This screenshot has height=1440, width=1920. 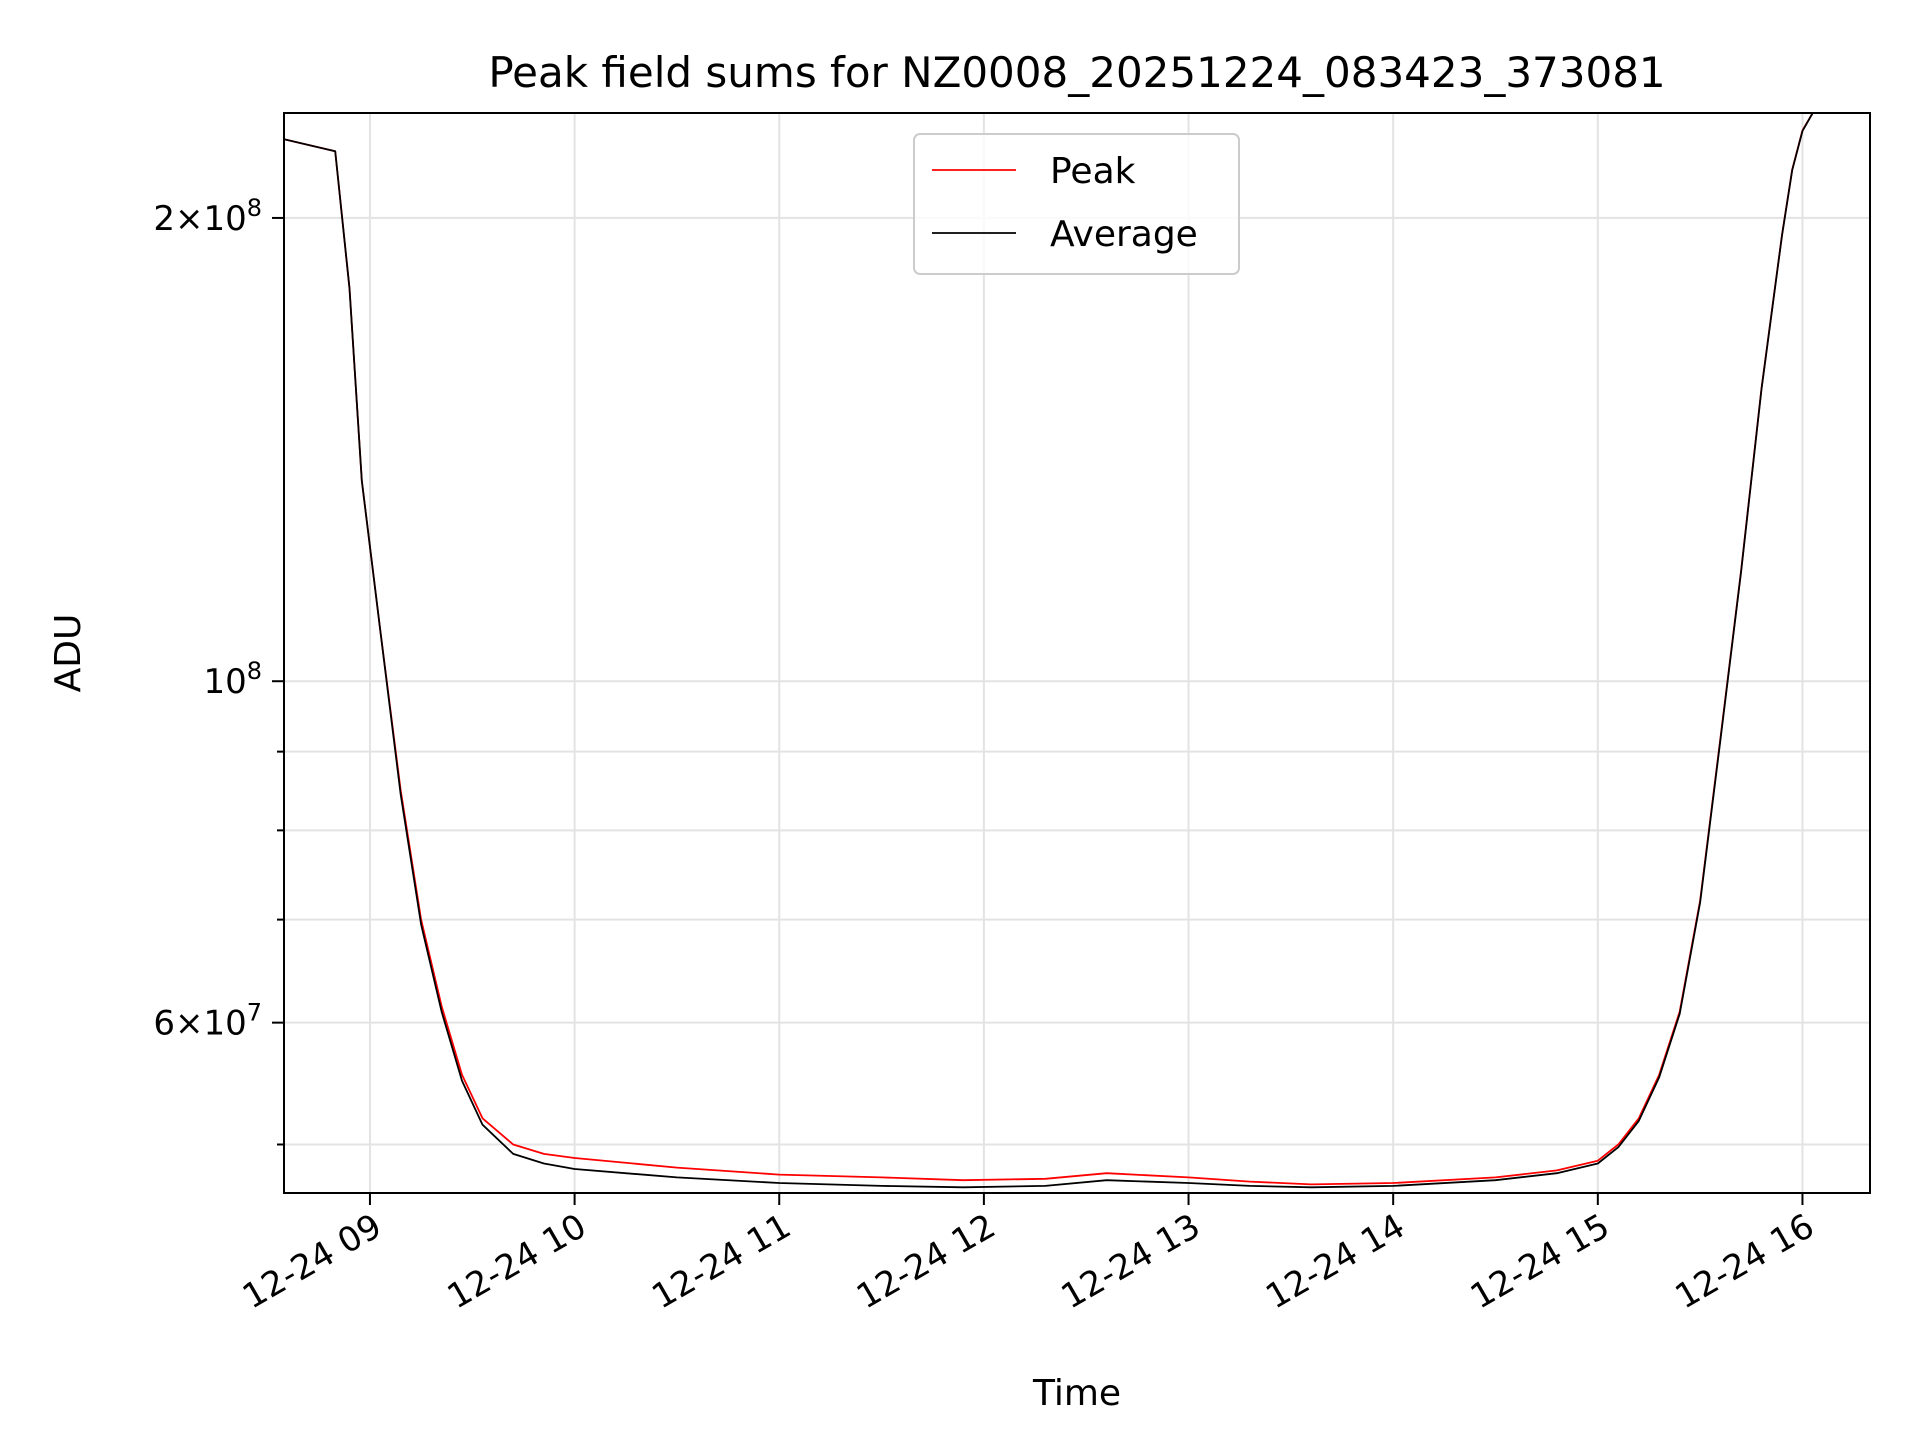 What do you see at coordinates (1124, 234) in the screenshot?
I see `legend-label-average: Average` at bounding box center [1124, 234].